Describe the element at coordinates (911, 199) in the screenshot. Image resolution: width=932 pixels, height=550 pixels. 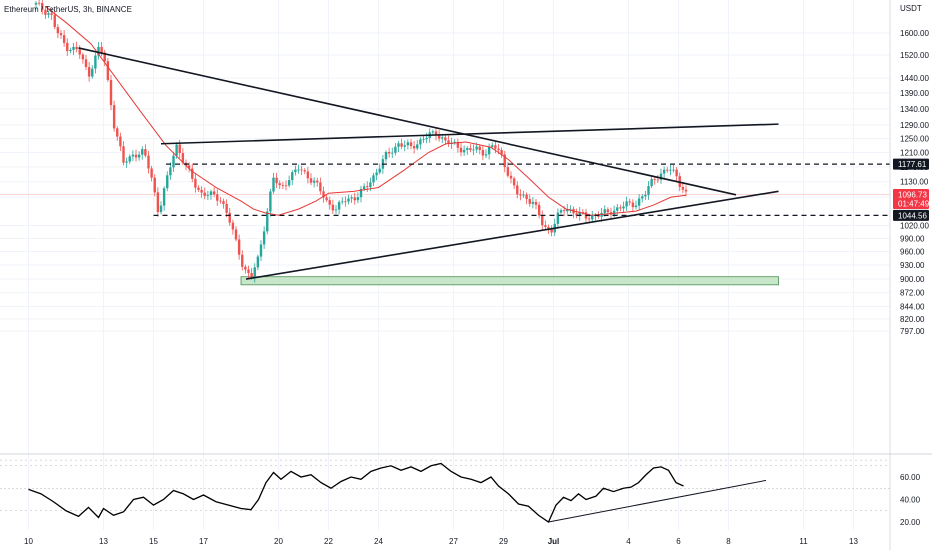
I see `last-price-badge-background` at that location.